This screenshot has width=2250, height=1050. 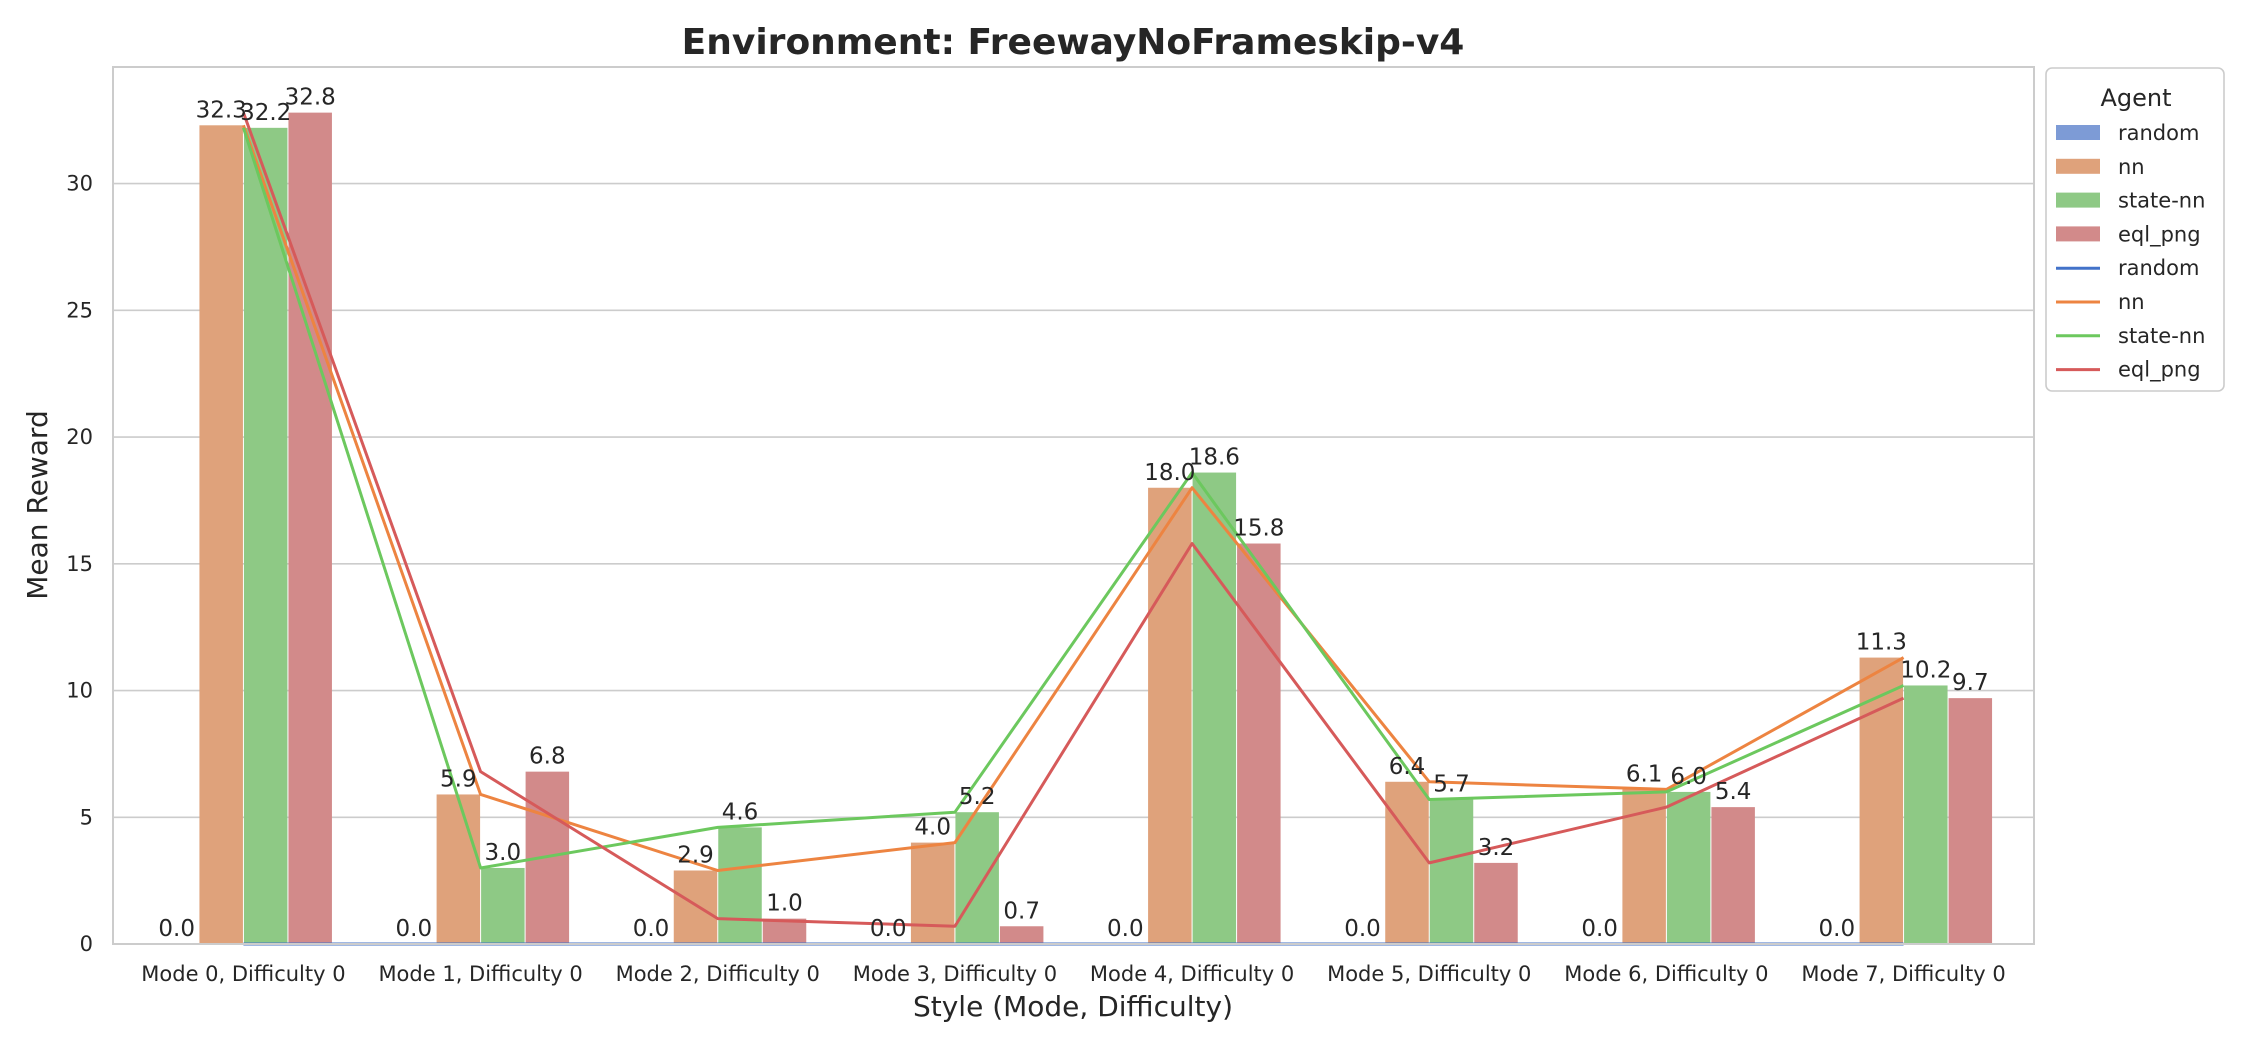 What do you see at coordinates (695, 855) in the screenshot?
I see `bar-value-label: 2.9` at bounding box center [695, 855].